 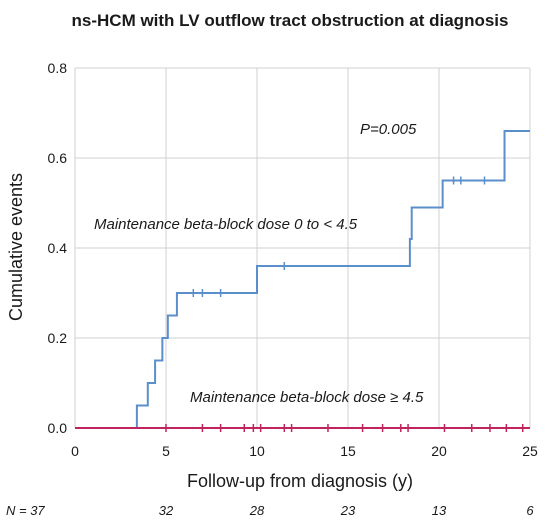 I want to click on y-axis-label: Cumulative events, so click(x=16, y=247).